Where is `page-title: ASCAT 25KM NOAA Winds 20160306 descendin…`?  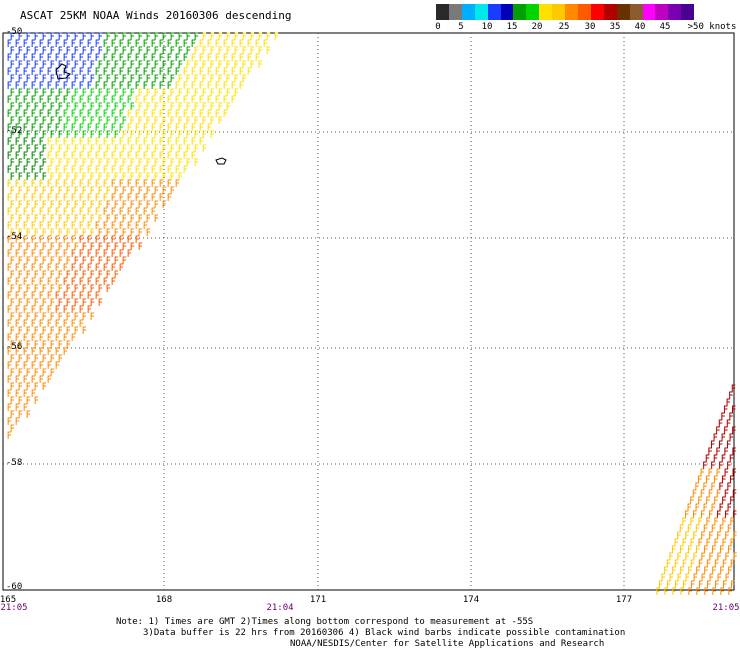
page-title: ASCAT 25KM NOAA Winds 20160306 descendin… is located at coordinates (156, 15).